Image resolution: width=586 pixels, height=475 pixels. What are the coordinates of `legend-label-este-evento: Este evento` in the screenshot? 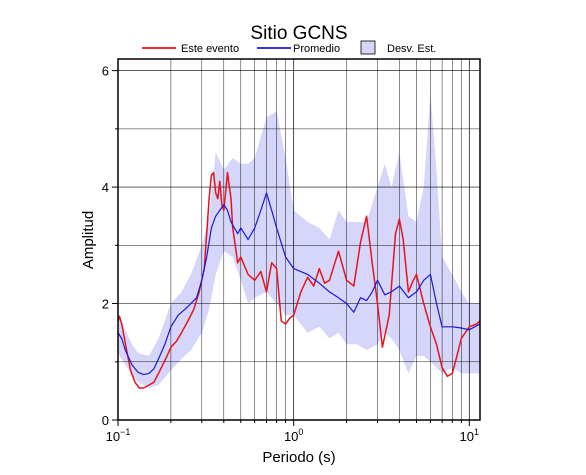 It's located at (210, 49).